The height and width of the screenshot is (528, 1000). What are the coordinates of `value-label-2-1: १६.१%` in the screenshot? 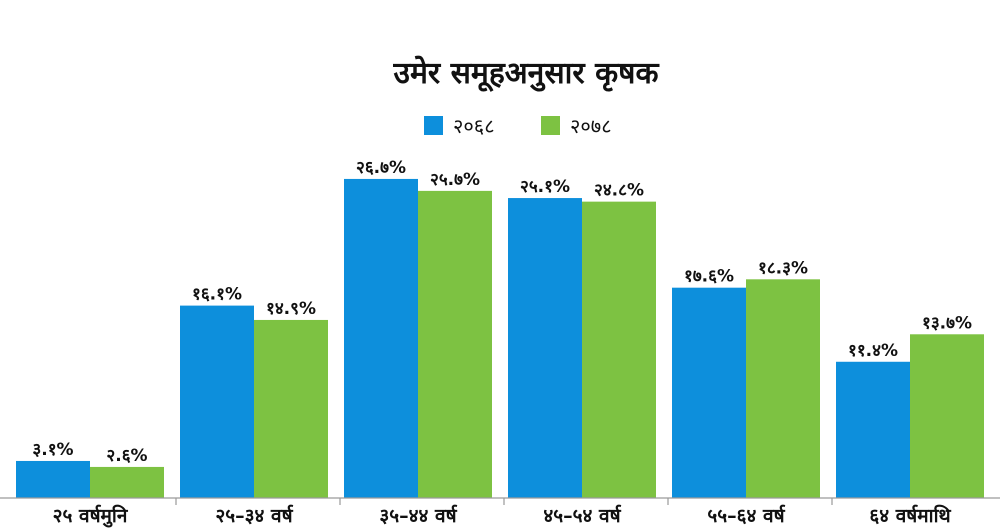 It's located at (217, 295).